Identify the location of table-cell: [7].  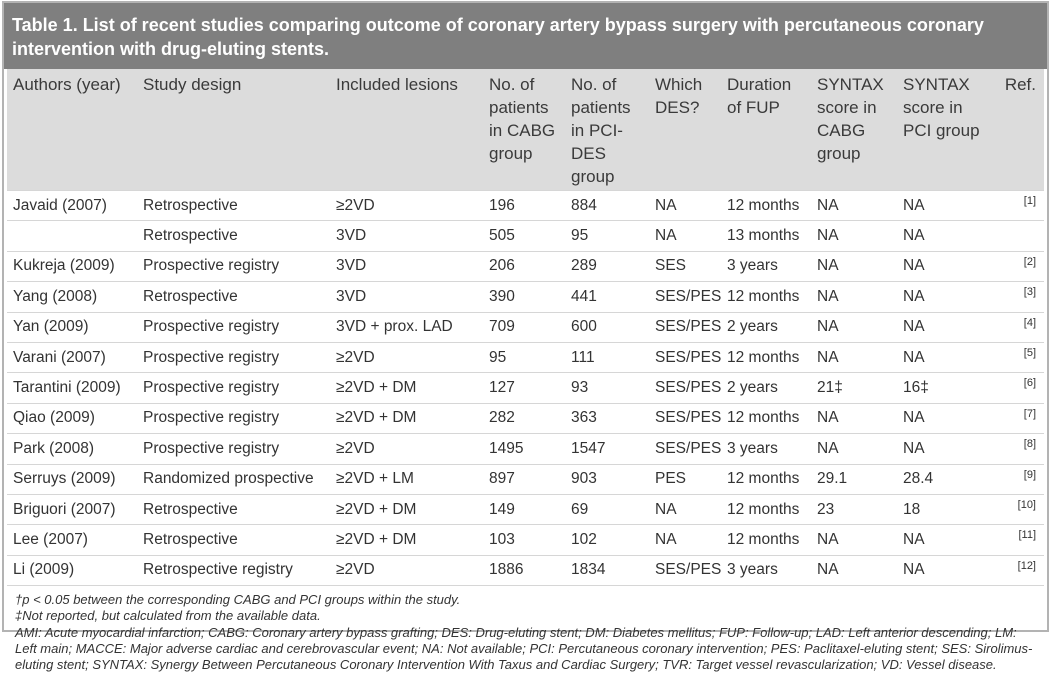
(1017, 418).